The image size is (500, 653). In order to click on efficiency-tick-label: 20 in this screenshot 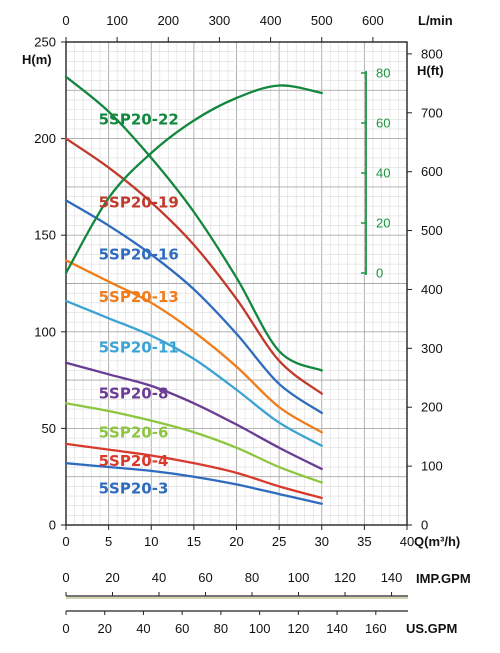, I will do `click(383, 223)`.